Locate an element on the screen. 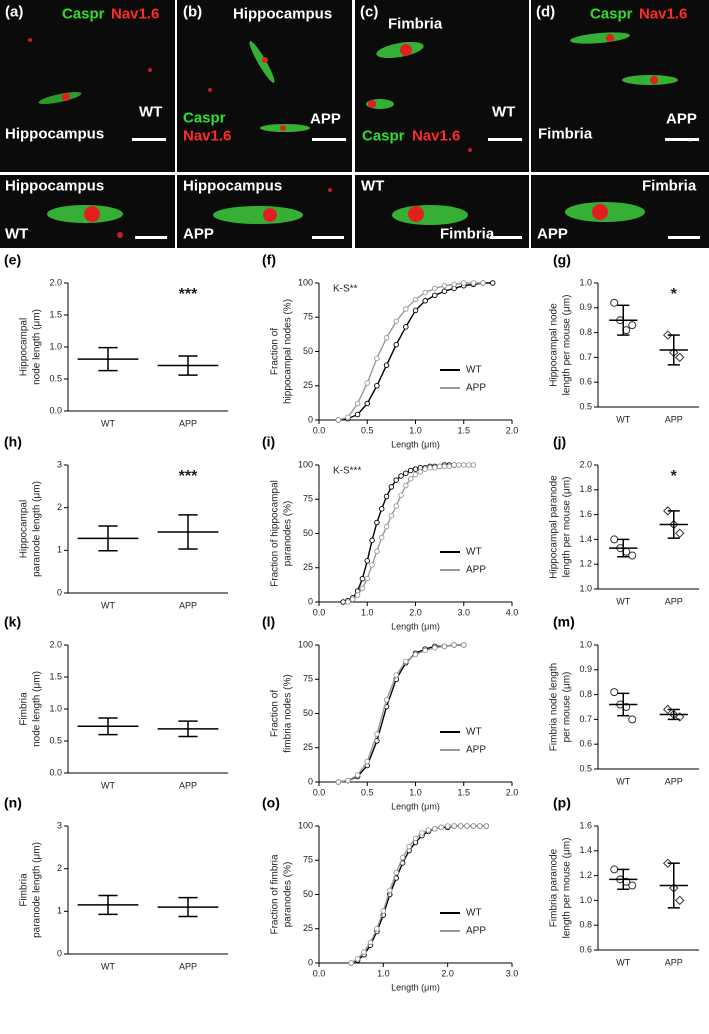 This screenshot has height=1034, width=709. y-axis-label: node length (μm) is located at coordinates (37, 347).